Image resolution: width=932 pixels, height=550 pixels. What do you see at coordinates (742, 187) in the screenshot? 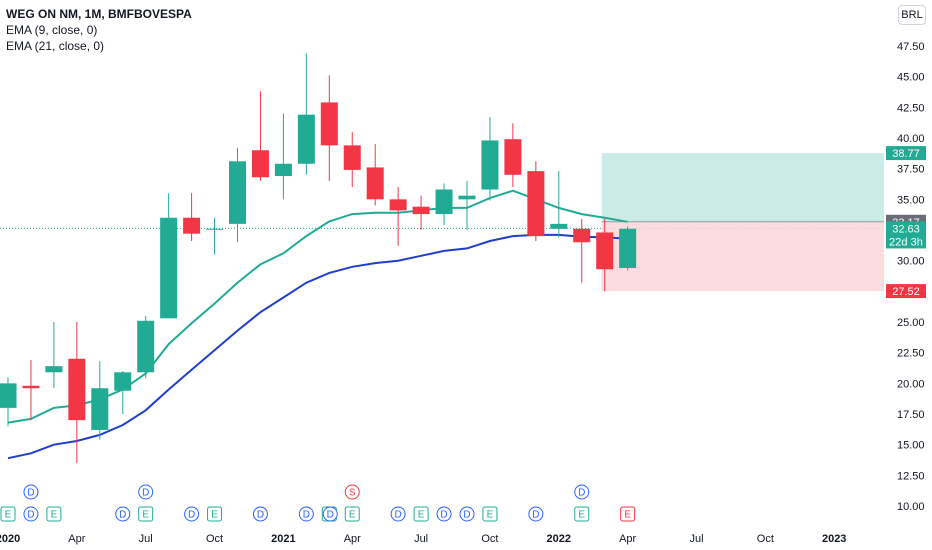
I see `profit-zone` at bounding box center [742, 187].